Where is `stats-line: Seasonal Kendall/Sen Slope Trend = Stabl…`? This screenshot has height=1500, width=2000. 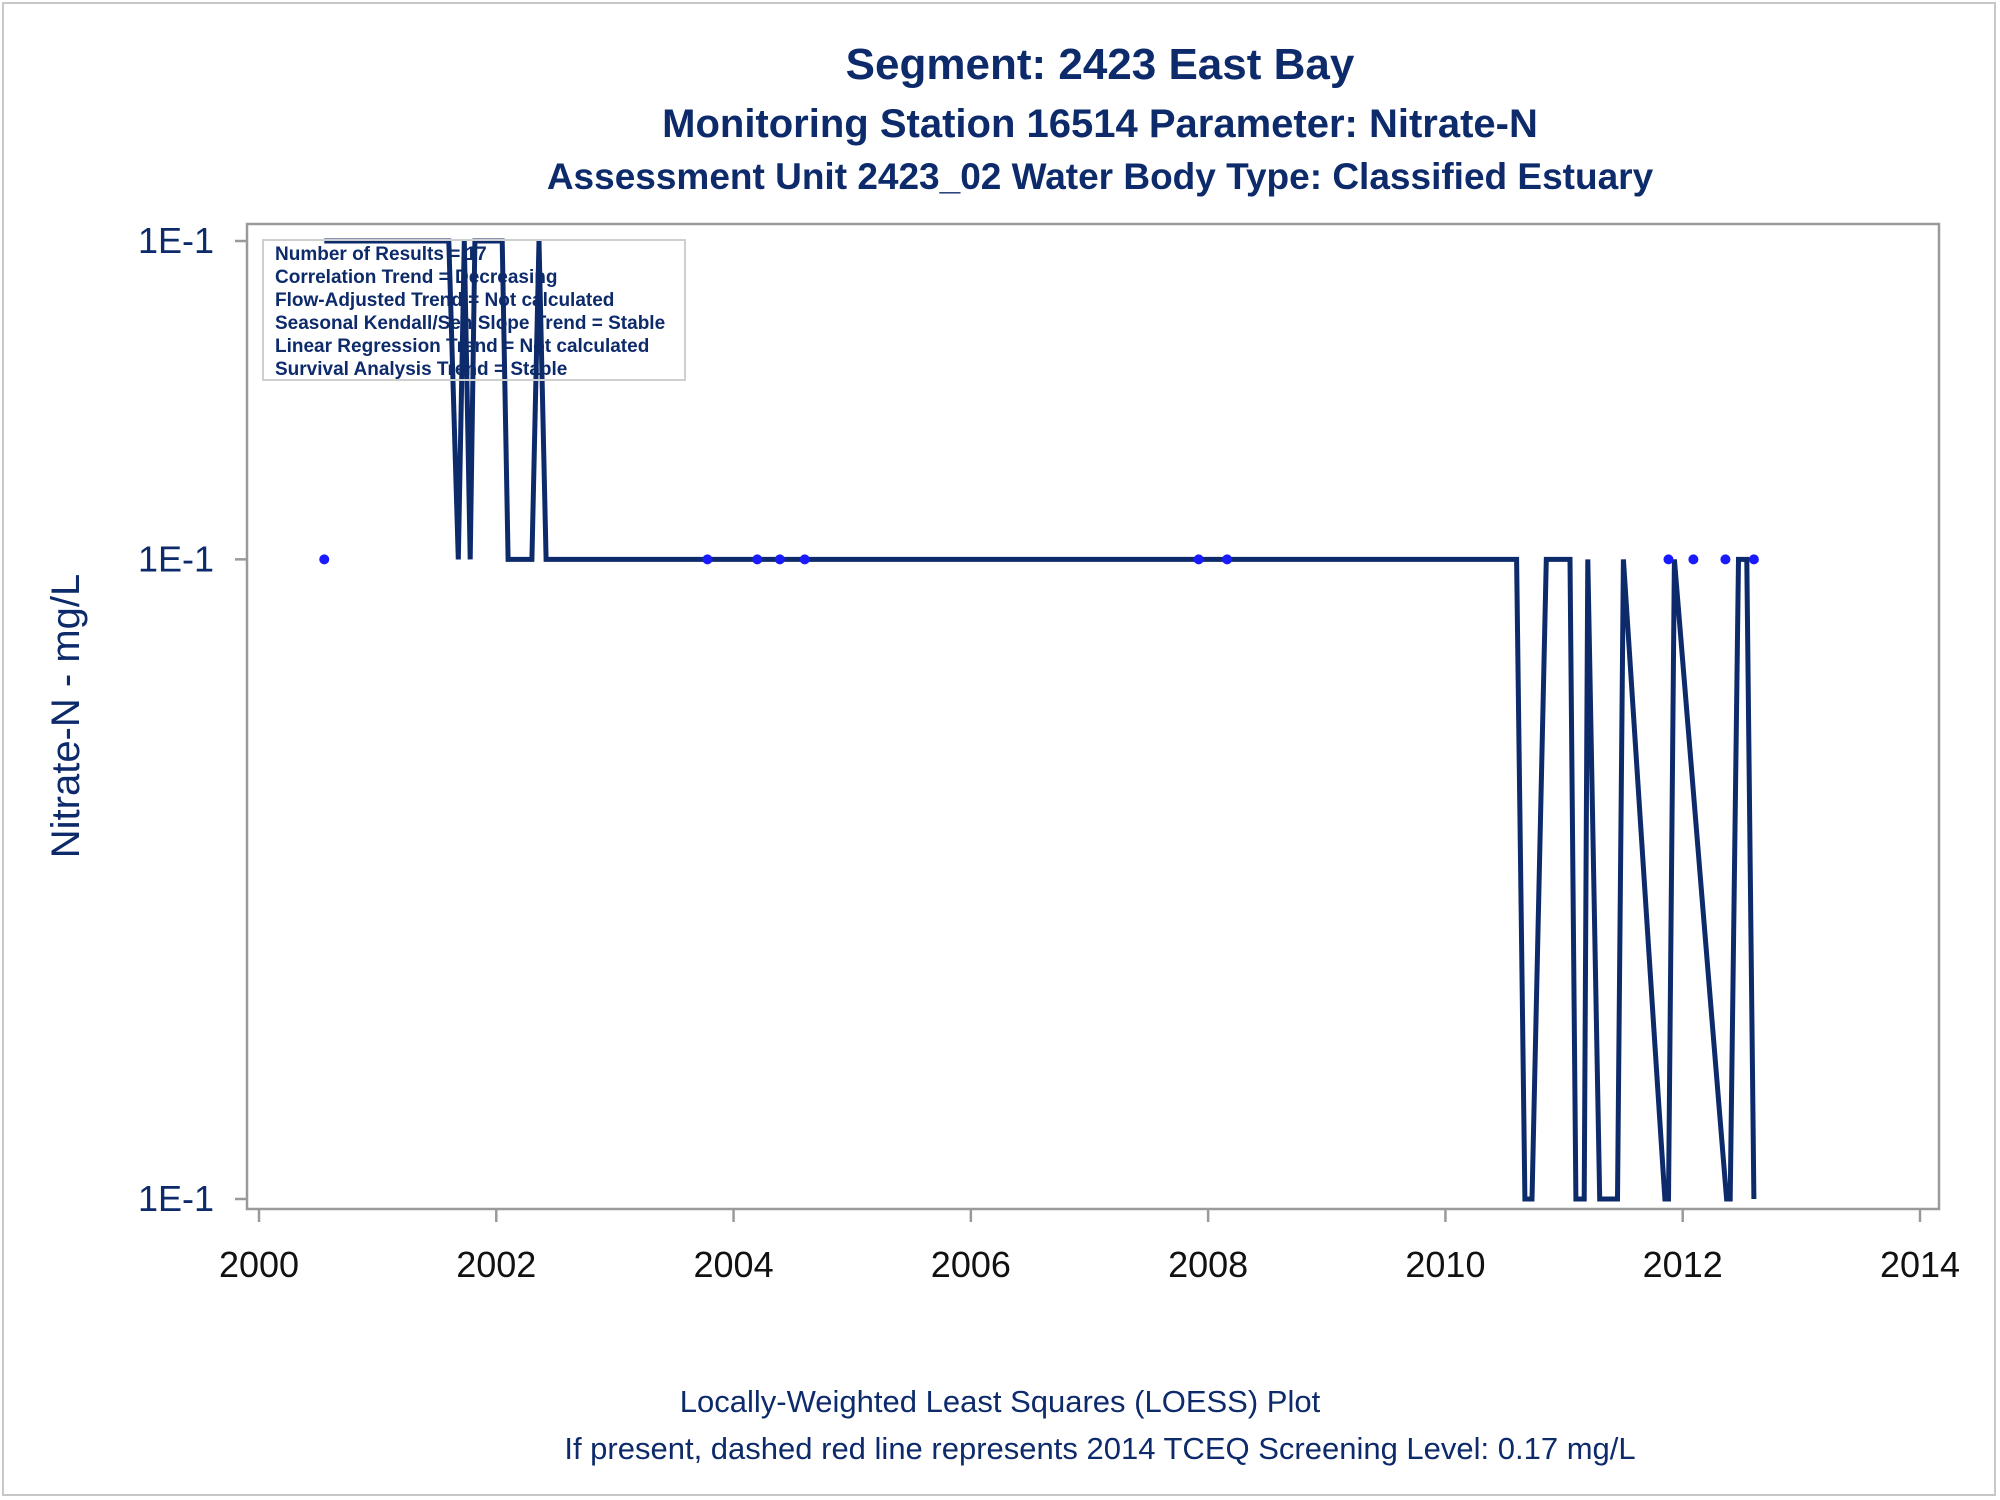 stats-line: Seasonal Kendall/Sen Slope Trend = Stabl… is located at coordinates (470, 323).